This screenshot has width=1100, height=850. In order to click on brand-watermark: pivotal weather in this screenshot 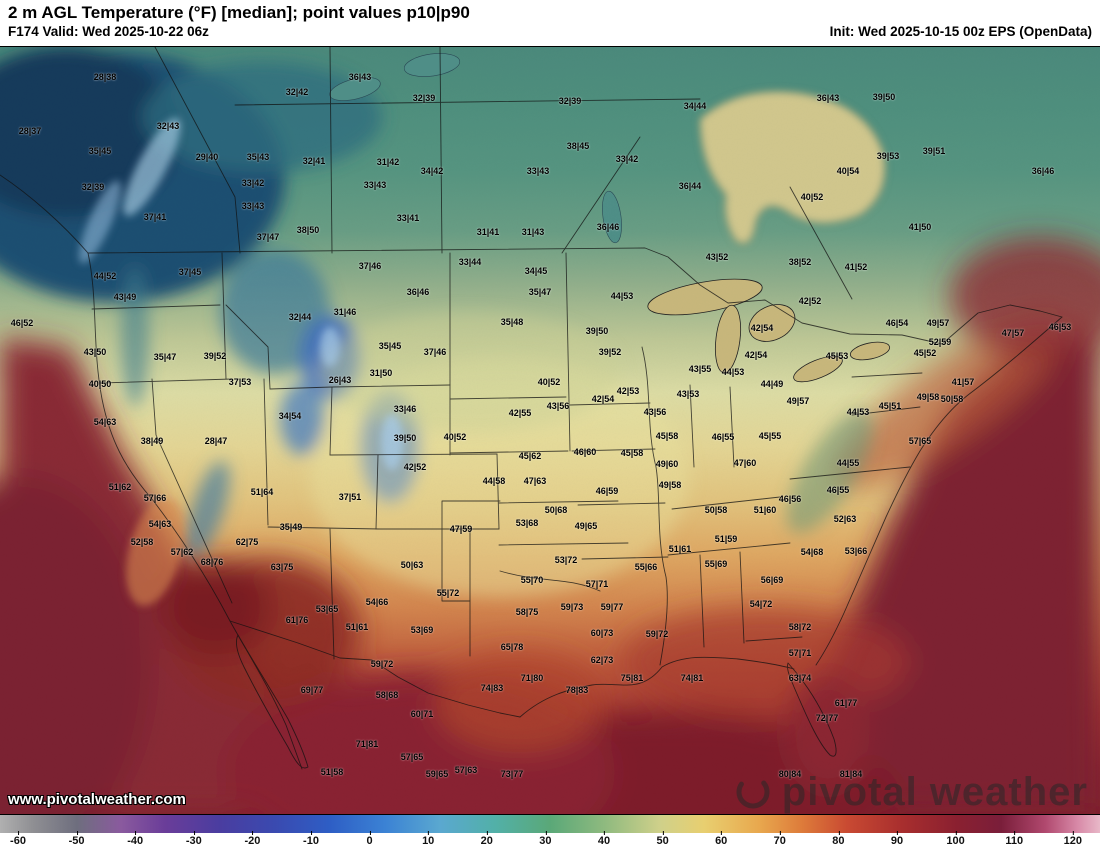, I will do `click(911, 792)`.